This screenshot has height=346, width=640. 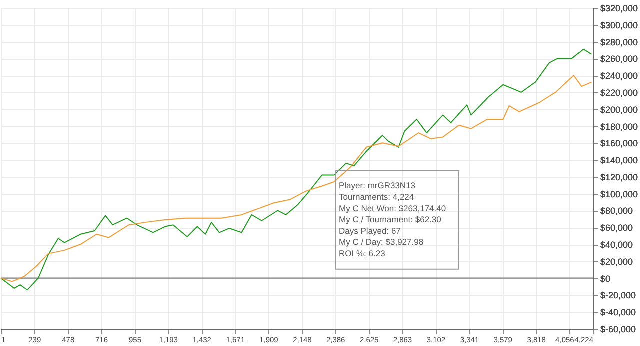 I want to click on annotation: My C Net Won: $263,174.40, so click(x=392, y=208).